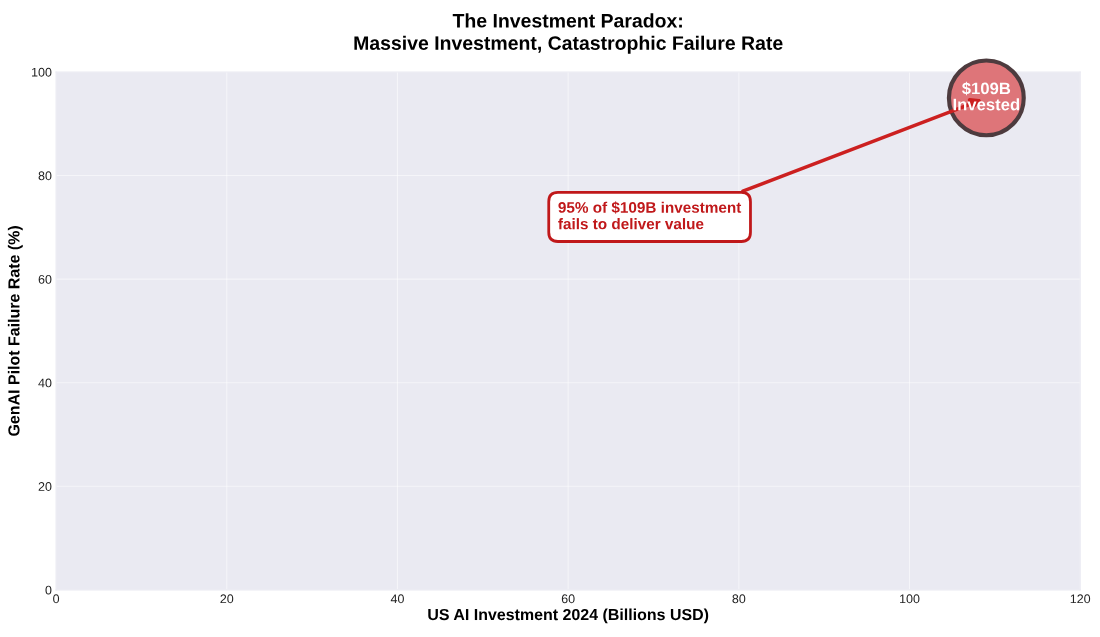  What do you see at coordinates (1080, 599) in the screenshot?
I see `x-tick-label: 120` at bounding box center [1080, 599].